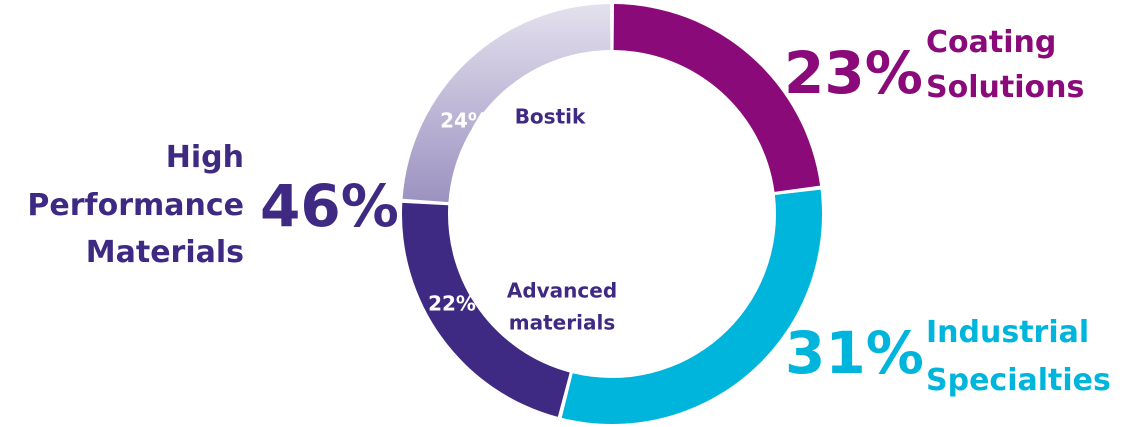  Describe the element at coordinates (853, 73) in the screenshot. I see `coating-solutions-percent: 23%` at that location.